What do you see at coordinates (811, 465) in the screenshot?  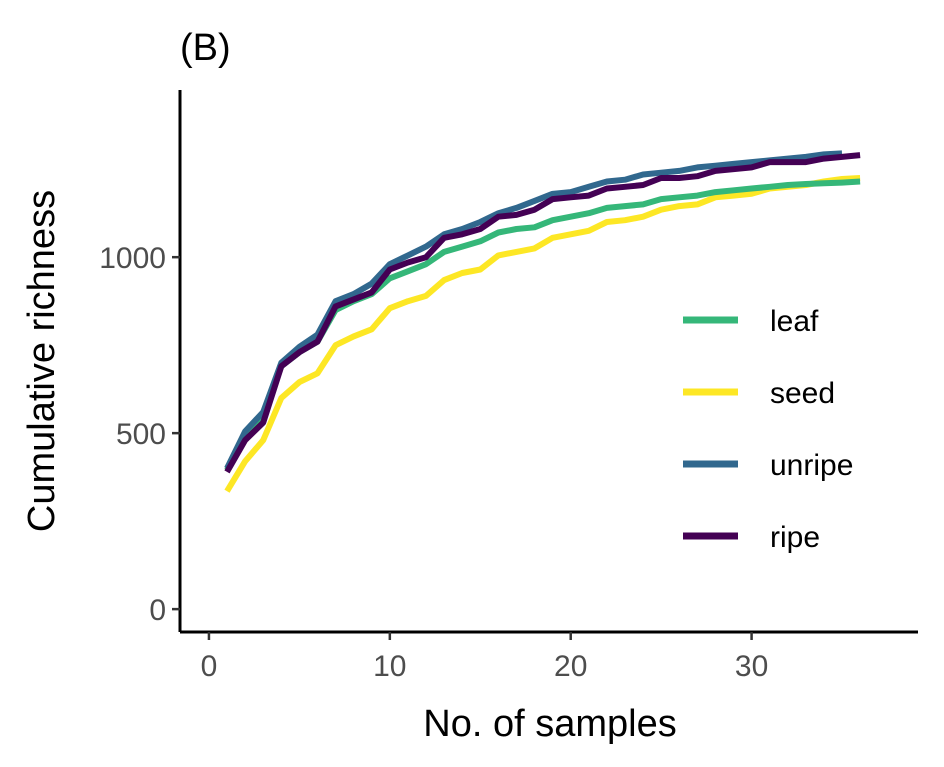 I see `legend-label-unripe: unripe` at bounding box center [811, 465].